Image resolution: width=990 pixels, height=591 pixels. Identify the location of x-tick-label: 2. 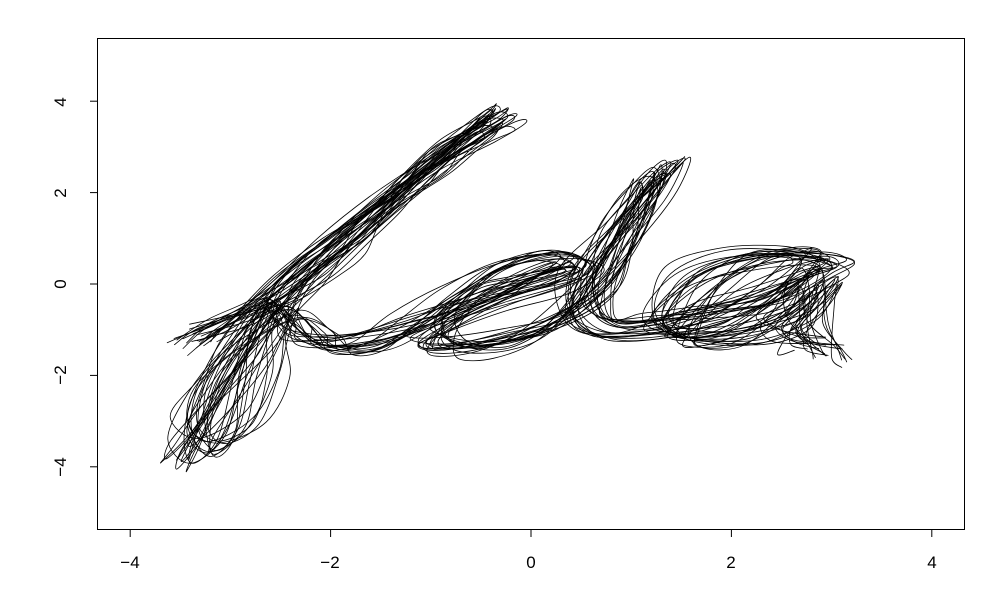
(730, 562).